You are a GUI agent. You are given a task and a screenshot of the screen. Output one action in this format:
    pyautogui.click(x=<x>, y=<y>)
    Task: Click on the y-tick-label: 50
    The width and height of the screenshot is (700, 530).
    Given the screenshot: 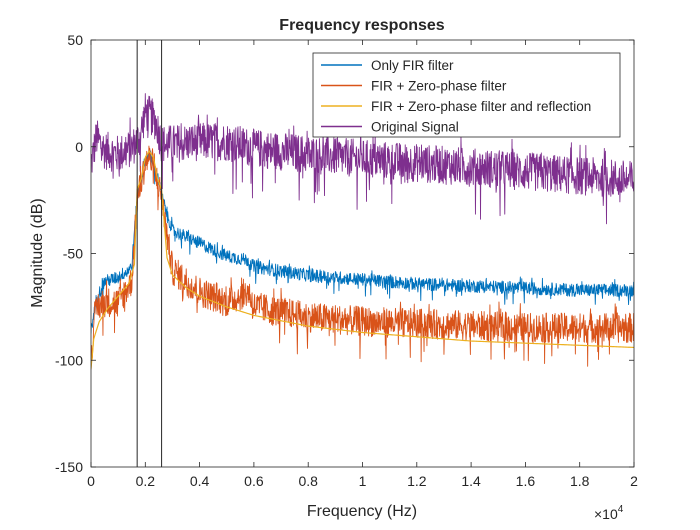 What is the action you would take?
    pyautogui.click(x=75, y=40)
    